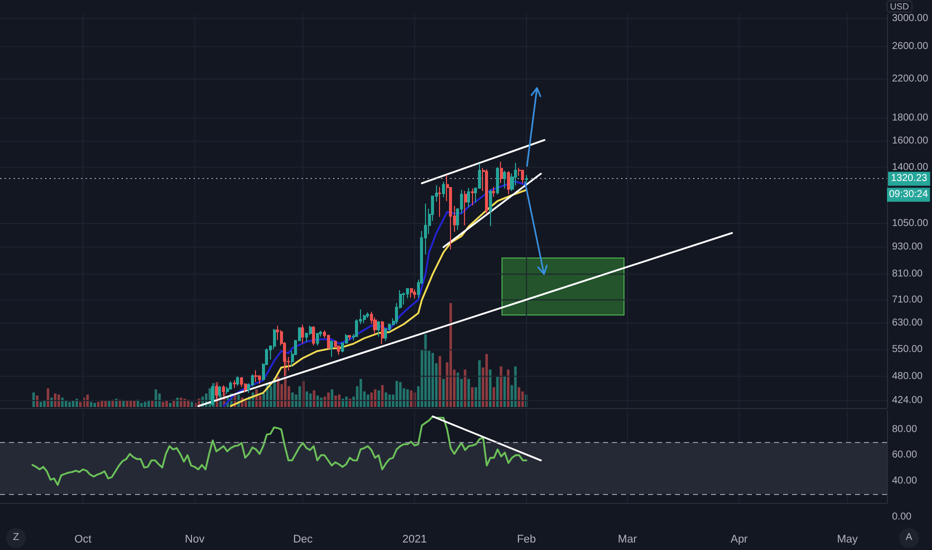 This screenshot has width=932, height=550. Describe the element at coordinates (908, 194) in the screenshot. I see `text: 09:30:24` at that location.